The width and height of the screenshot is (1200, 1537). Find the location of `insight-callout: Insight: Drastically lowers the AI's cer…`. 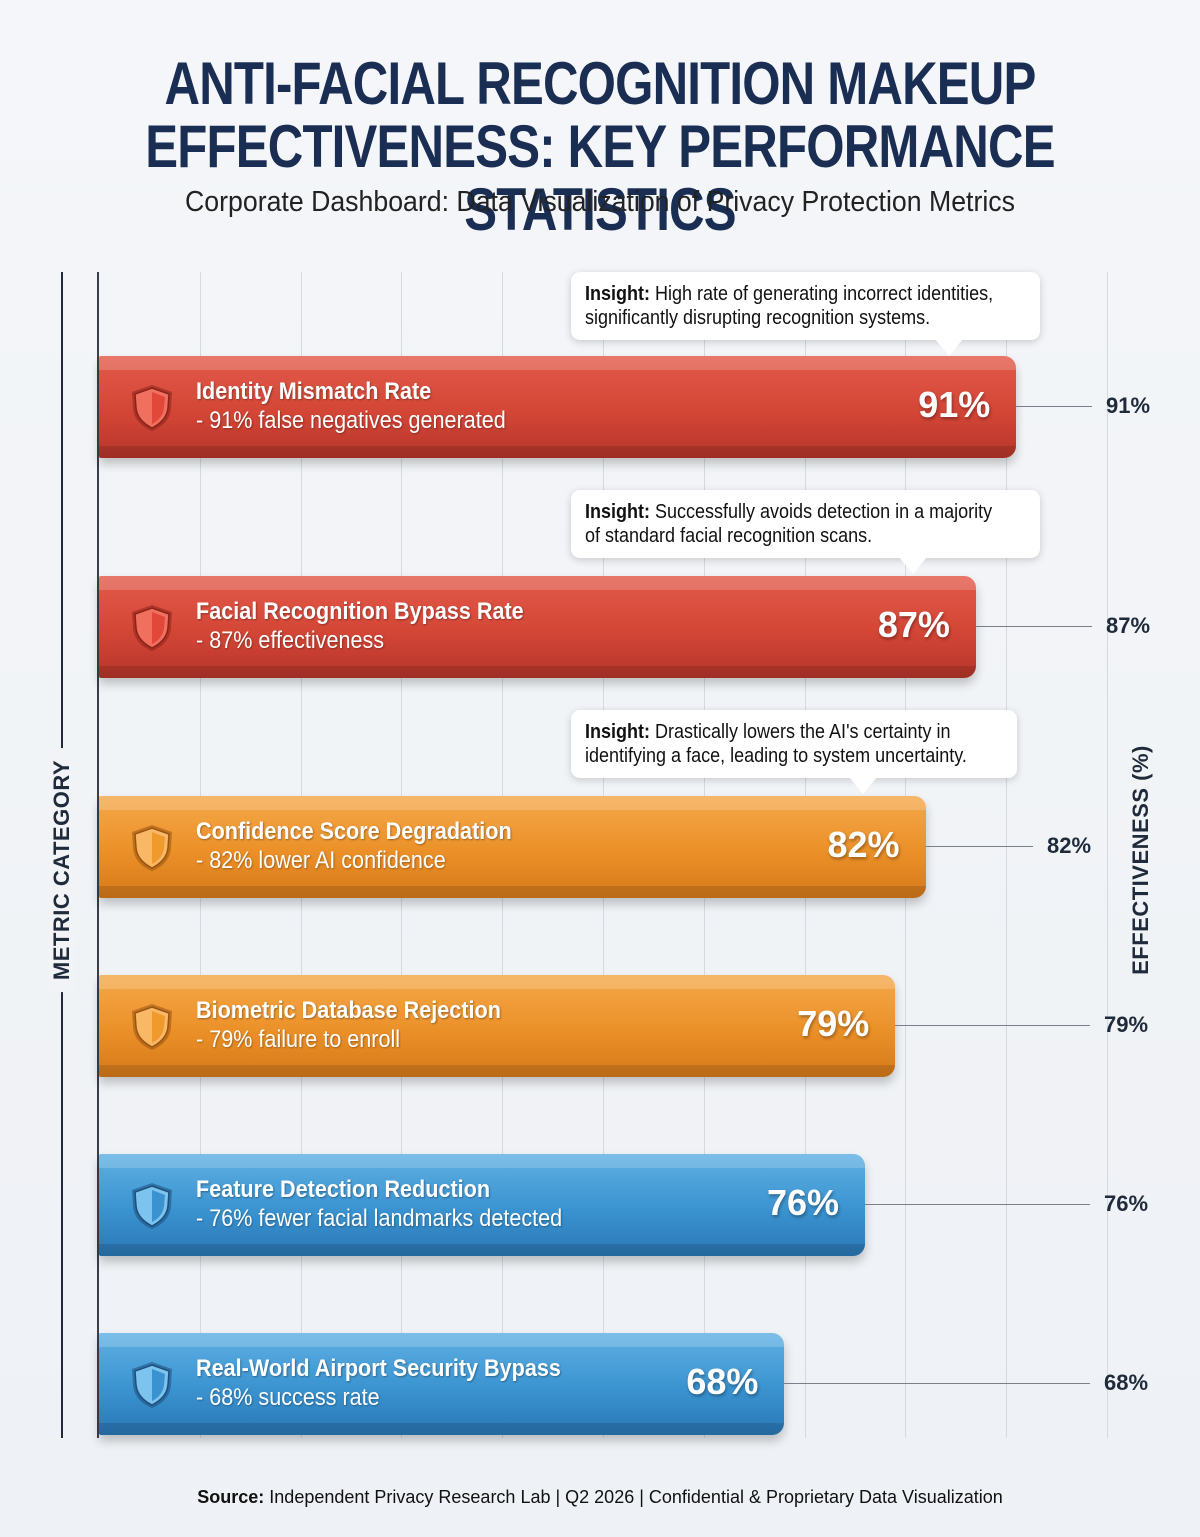

insight-callout: Insight: Drastically lowers the AI's cer… is located at coordinates (794, 752).